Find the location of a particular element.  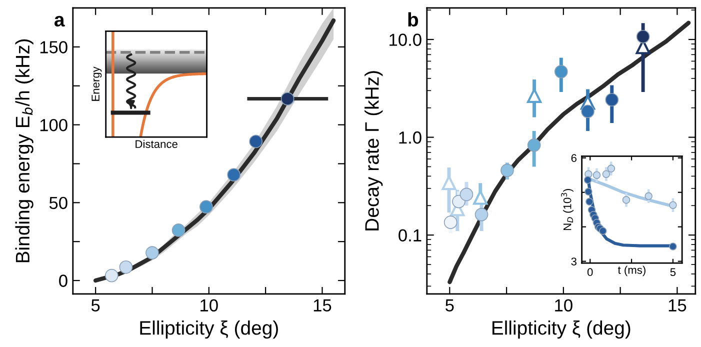

y-tick-label: 150 is located at coordinates (54, 47).